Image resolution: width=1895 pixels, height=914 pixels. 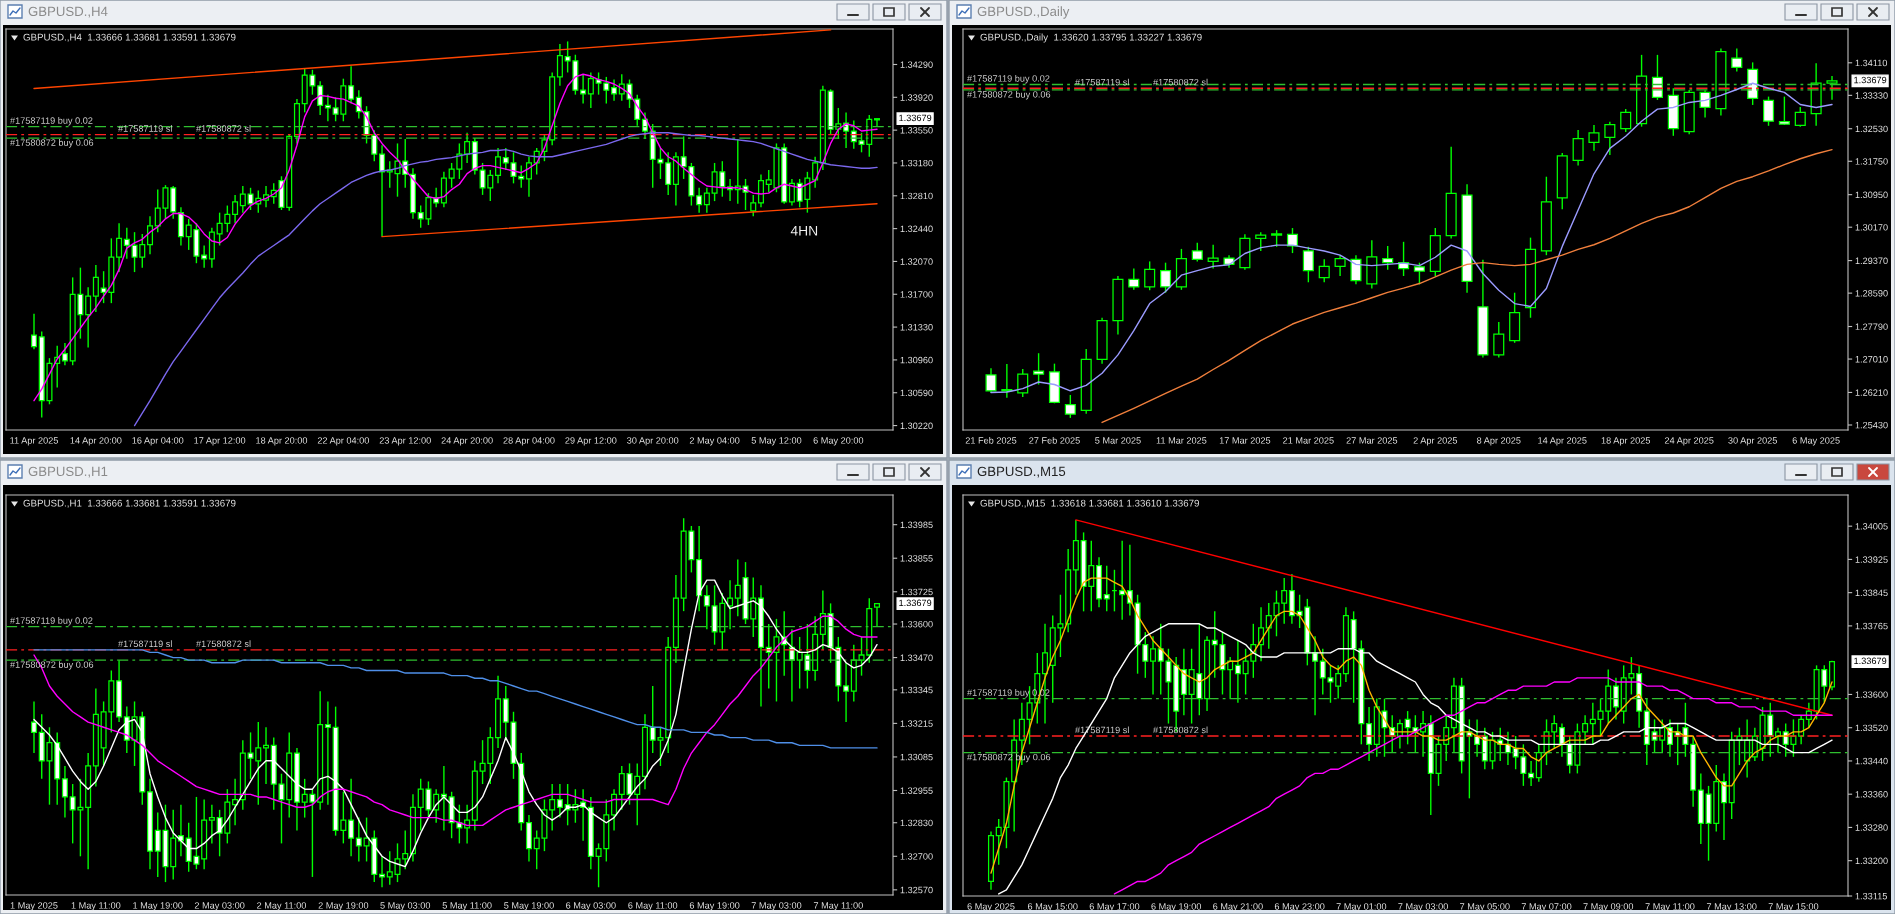 I want to click on annotation: #17580872 sl, so click(x=223, y=128).